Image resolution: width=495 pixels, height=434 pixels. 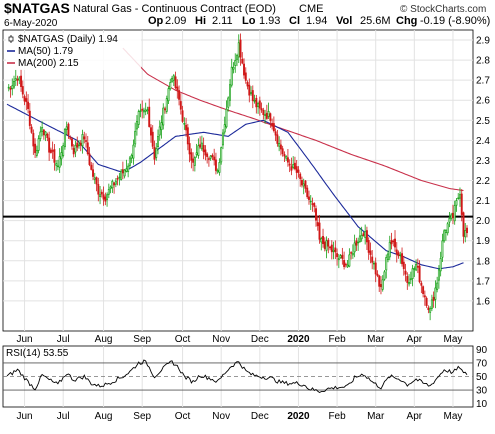 I want to click on price-y-tick: 2.5, so click(x=483, y=121).